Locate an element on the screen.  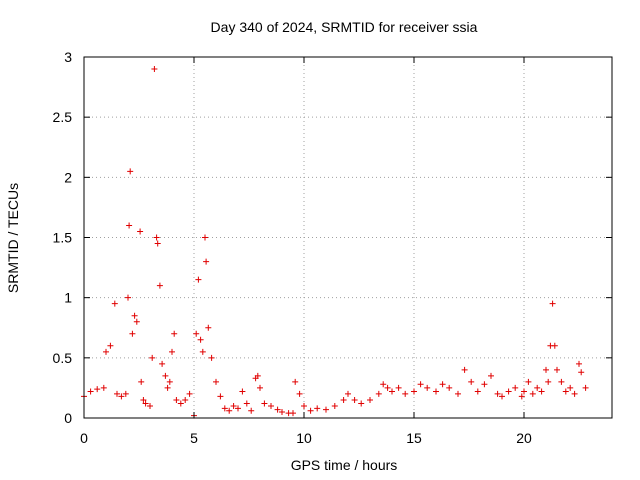
x-tick-label: 20 is located at coordinates (524, 438).